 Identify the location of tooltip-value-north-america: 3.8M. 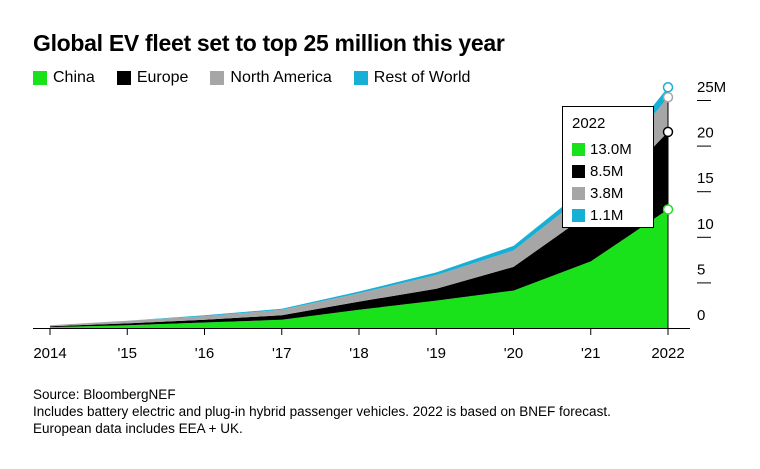
(607, 193).